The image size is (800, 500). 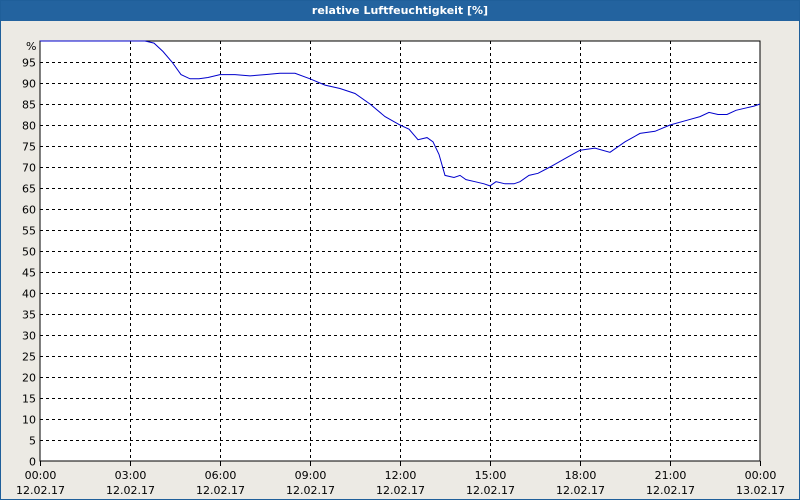 I want to click on y-tick-label: 95, so click(x=29, y=63).